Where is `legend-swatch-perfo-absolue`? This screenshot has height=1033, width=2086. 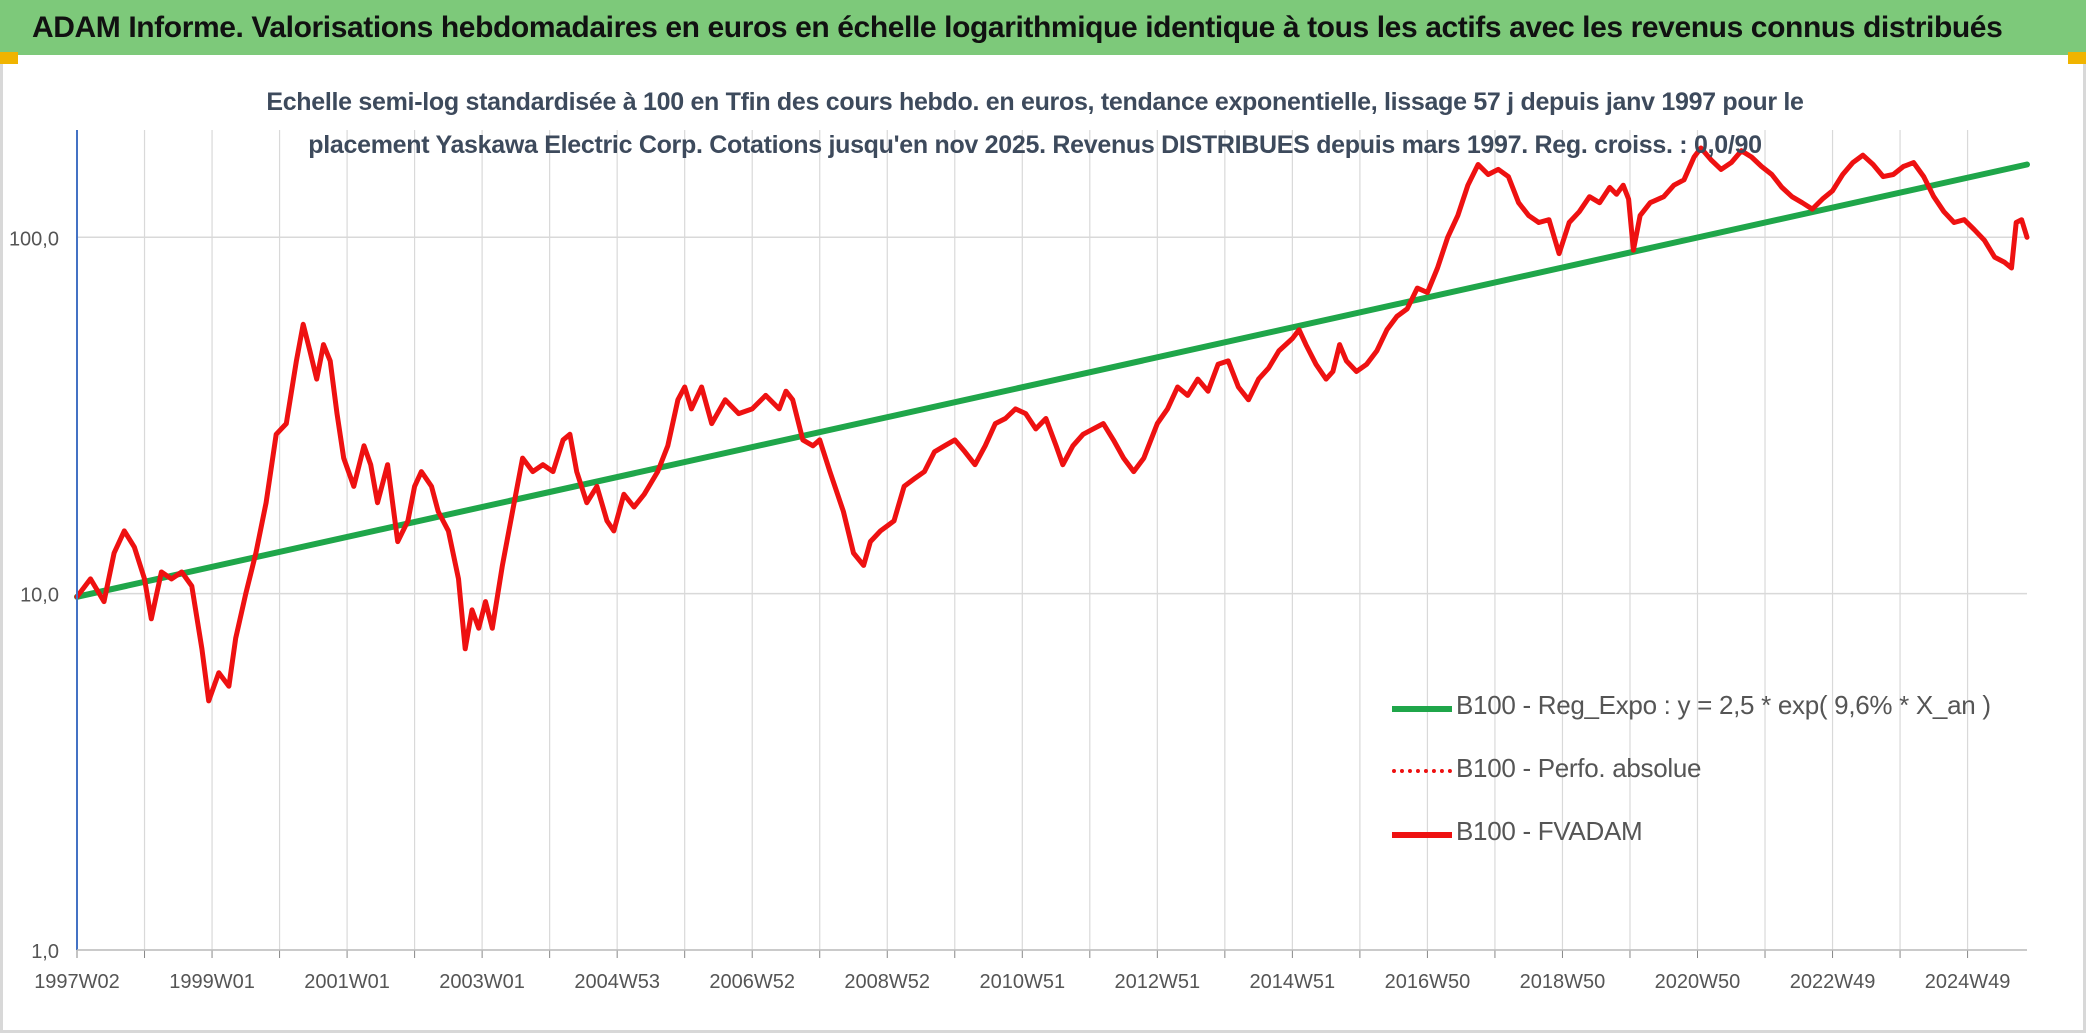
legend-swatch-perfo-absolue is located at coordinates (1422, 771).